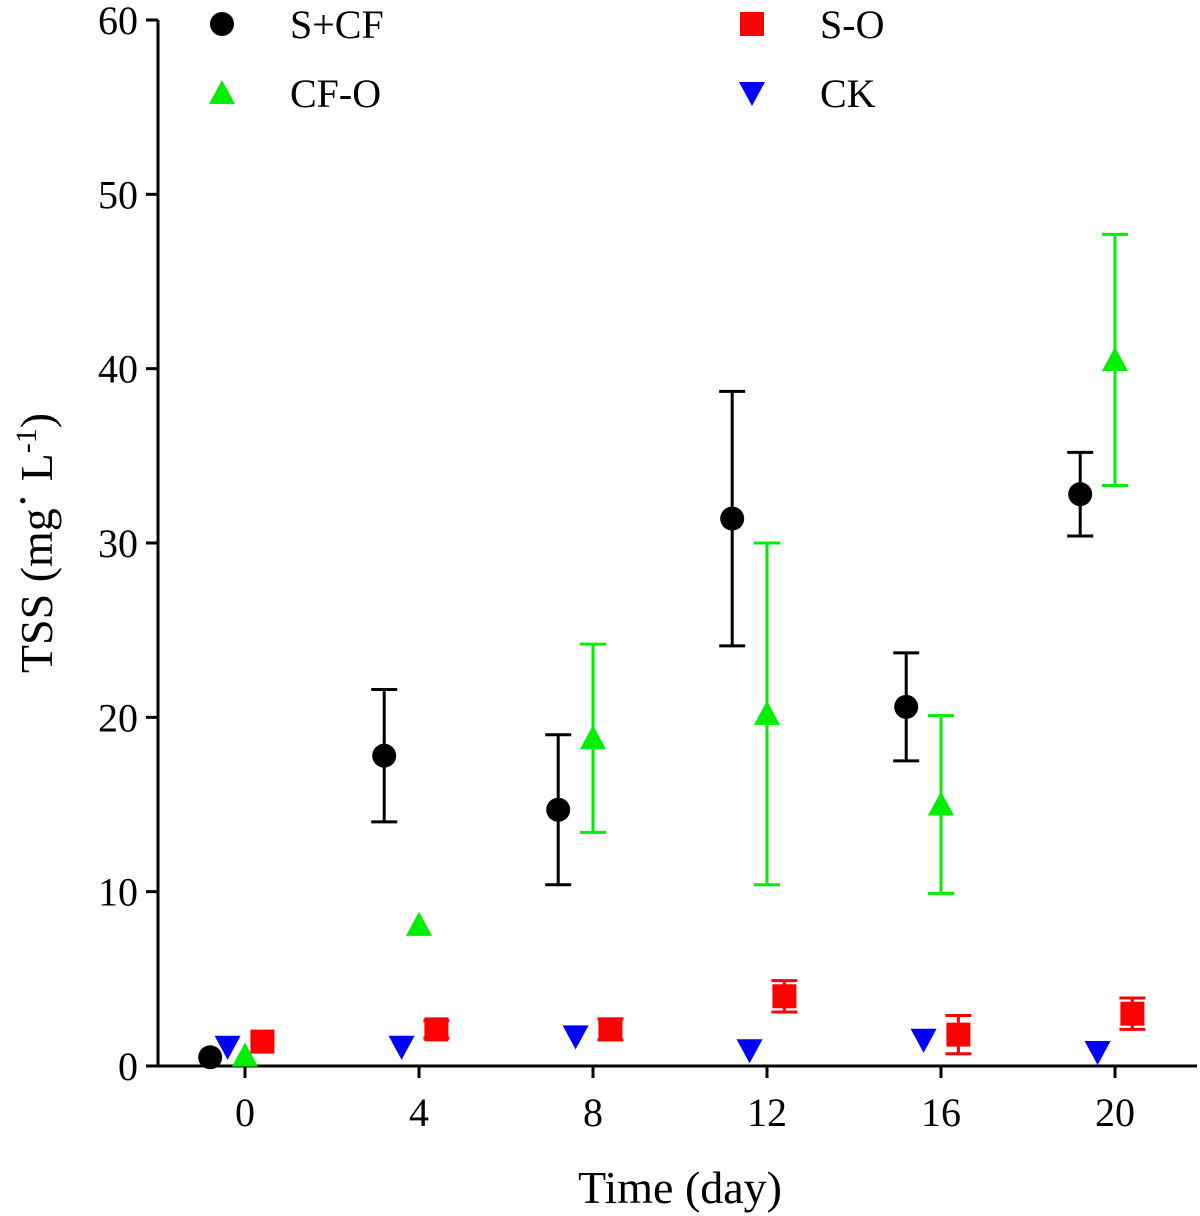  I want to click on legend-label-s-cf: S+CF, so click(337, 24).